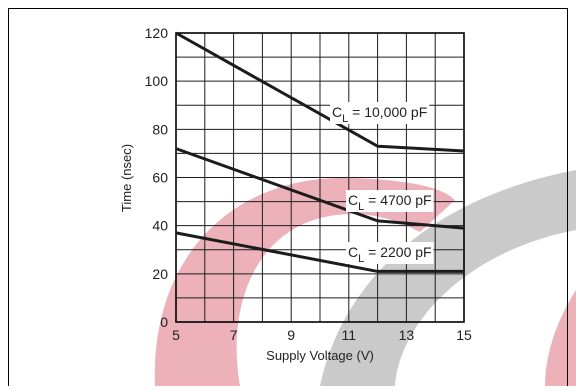 The width and height of the screenshot is (576, 391). I want to click on y-tick-label: 40, so click(160, 226).